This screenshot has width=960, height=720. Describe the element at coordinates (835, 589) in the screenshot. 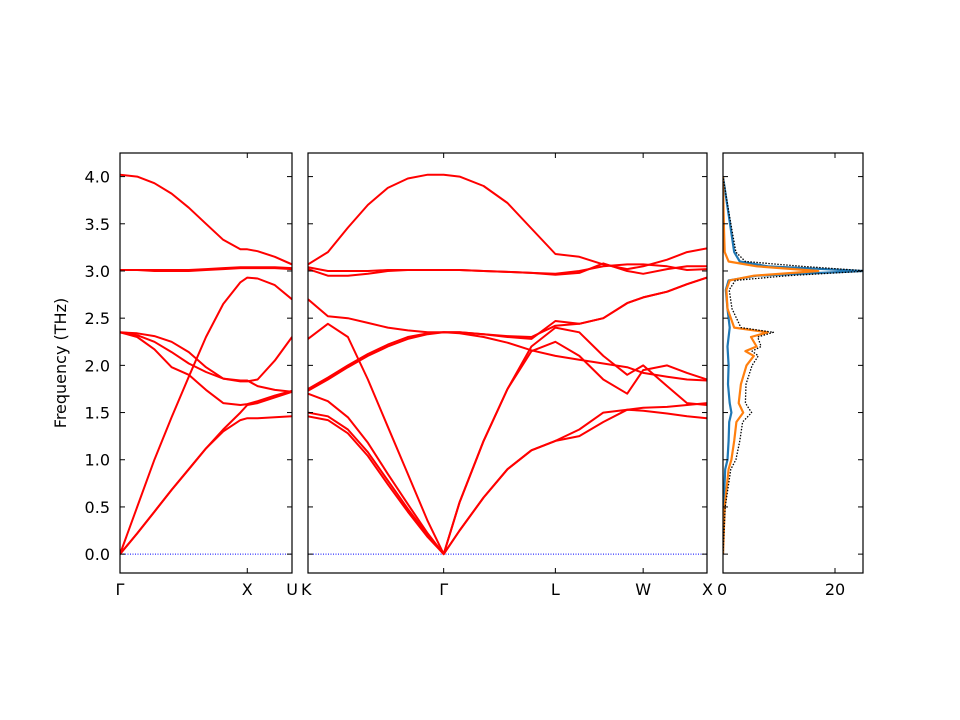

I see `x-tick-label: 20` at that location.